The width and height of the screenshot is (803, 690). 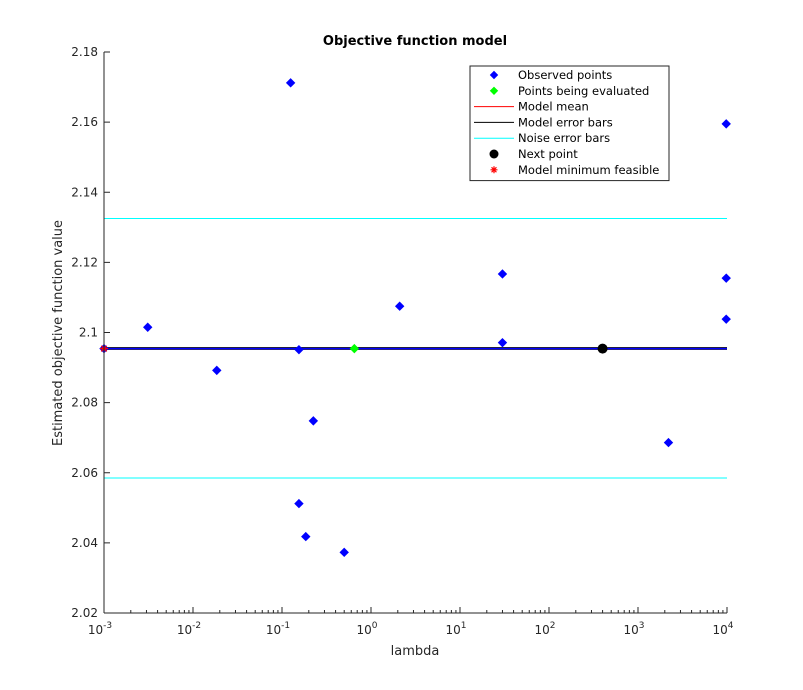 What do you see at coordinates (58, 333) in the screenshot?
I see `y-axis-label: Estimated objective function value` at bounding box center [58, 333].